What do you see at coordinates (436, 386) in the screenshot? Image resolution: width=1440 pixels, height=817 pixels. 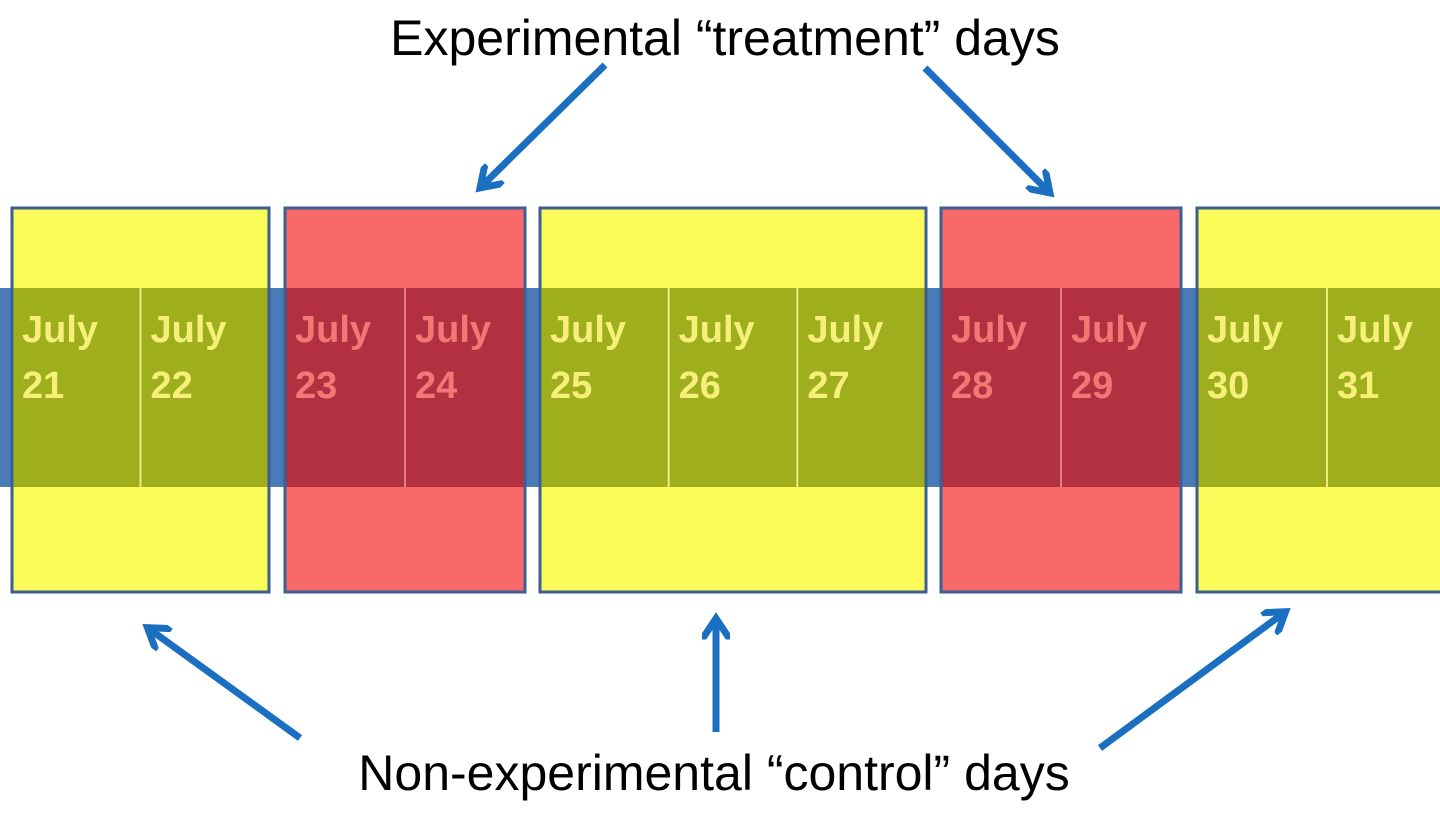 I see `day-number: 24` at bounding box center [436, 386].